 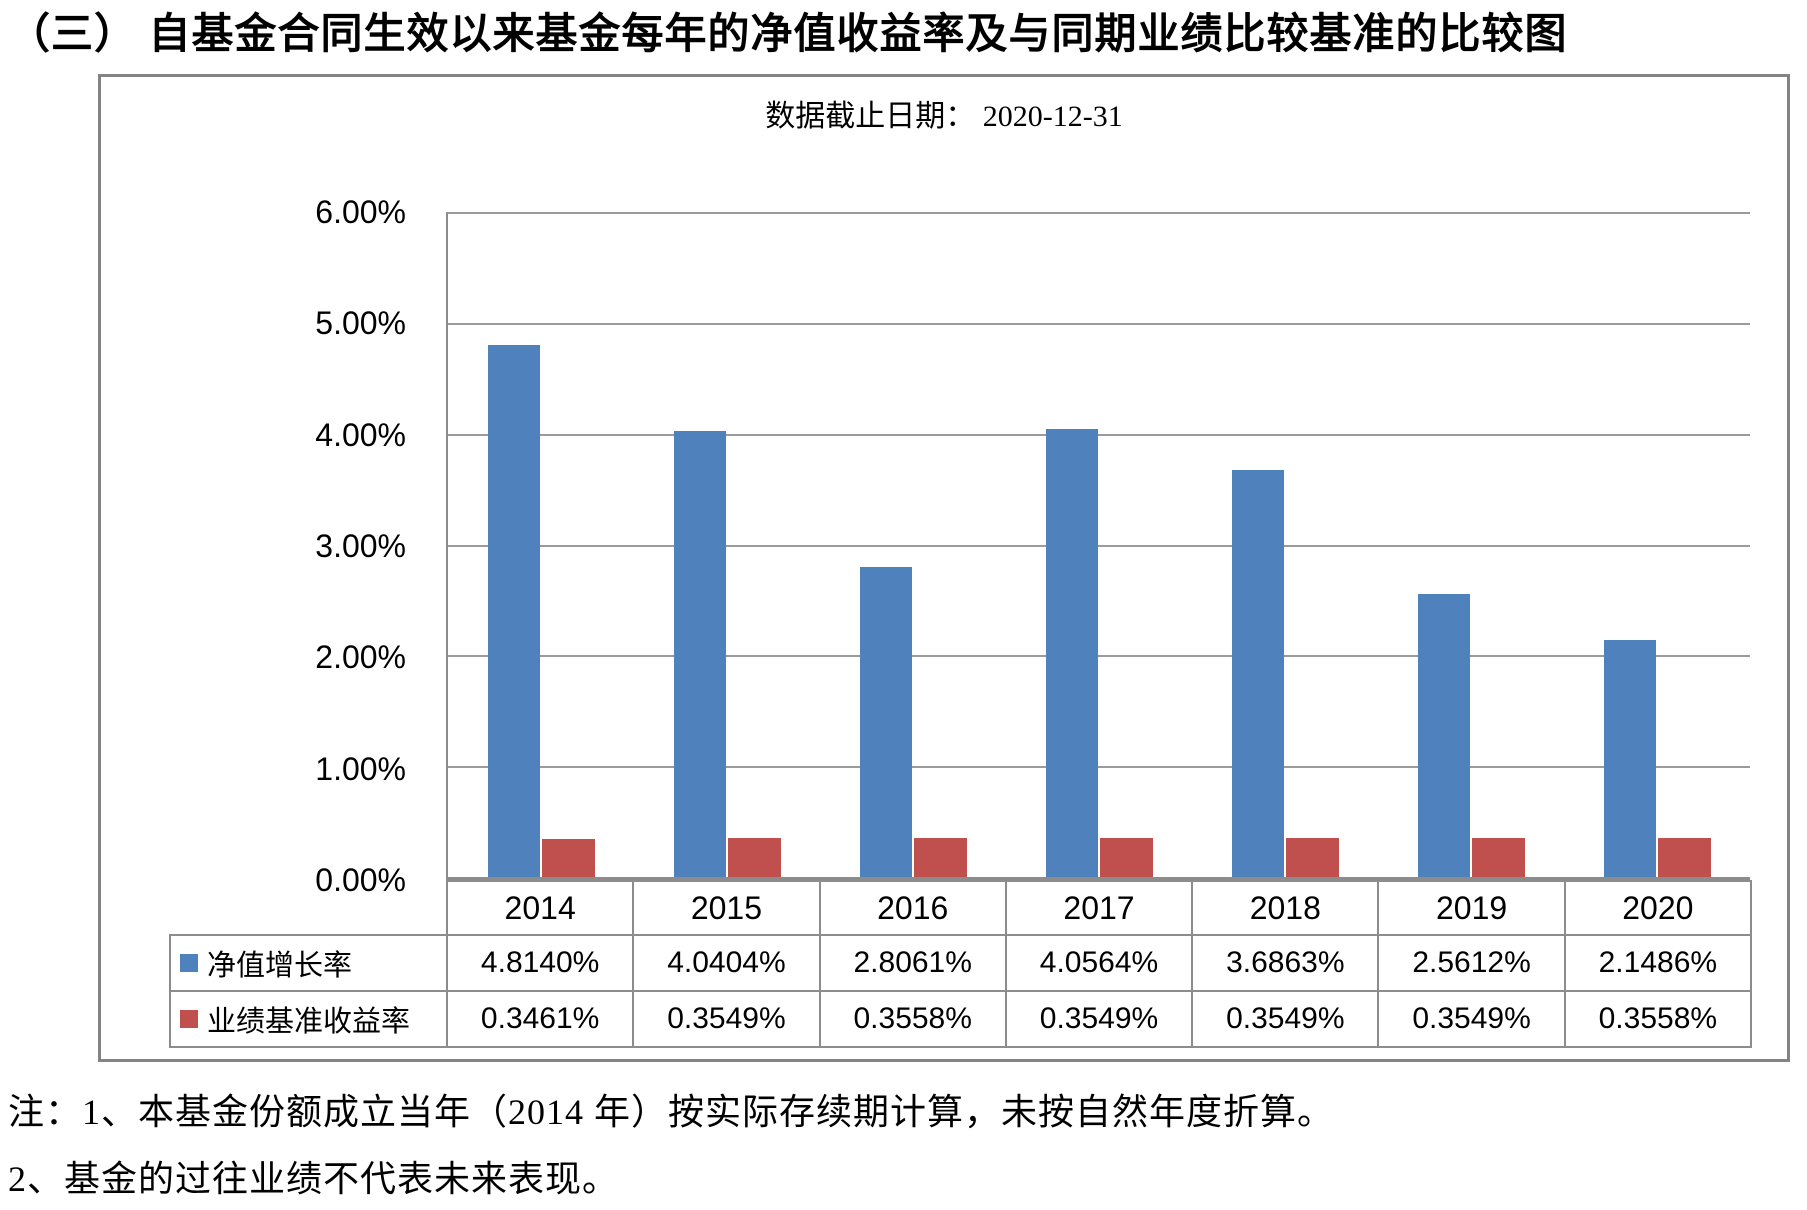 What do you see at coordinates (1657, 908) in the screenshot?
I see `year-header-cell: 2020` at bounding box center [1657, 908].